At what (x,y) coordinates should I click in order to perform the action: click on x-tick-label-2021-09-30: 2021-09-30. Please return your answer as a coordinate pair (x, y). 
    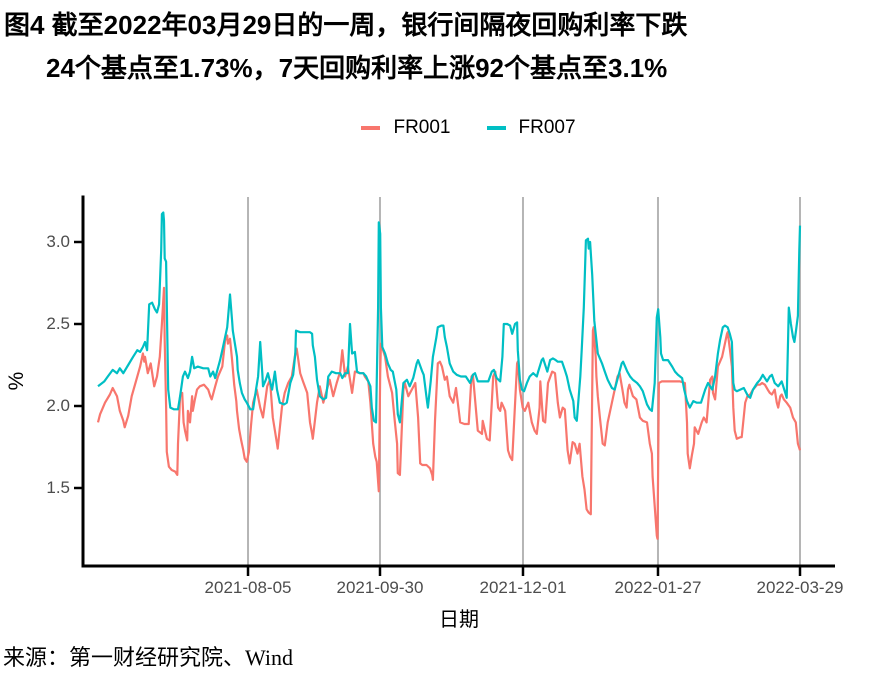
    Looking at the image, I should click on (380, 587).